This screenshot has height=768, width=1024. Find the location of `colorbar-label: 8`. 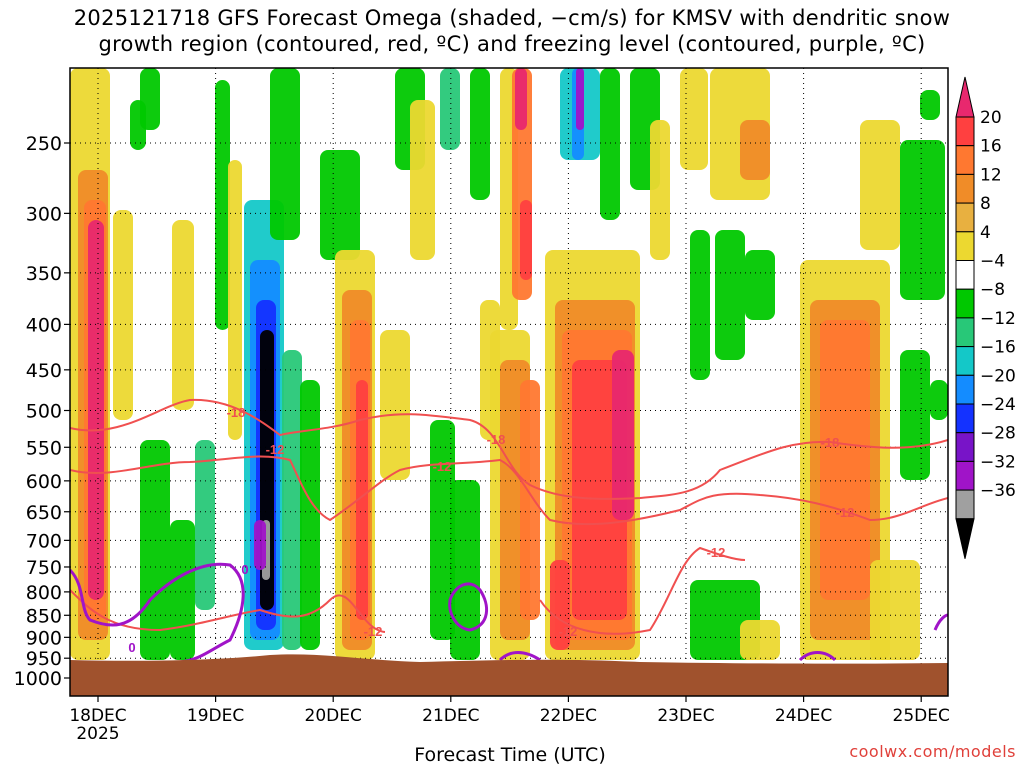

colorbar-label: 8 is located at coordinates (985, 204).